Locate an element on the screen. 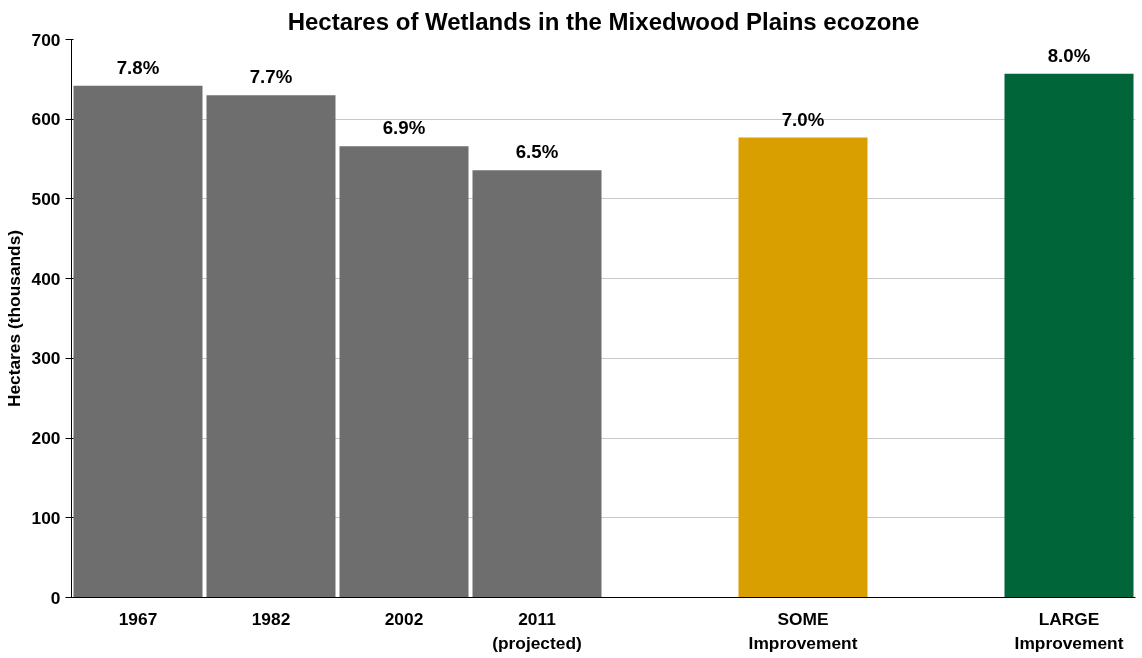 This screenshot has height=658, width=1142. x-tick-label: SOME Improvement is located at coordinates (803, 630).